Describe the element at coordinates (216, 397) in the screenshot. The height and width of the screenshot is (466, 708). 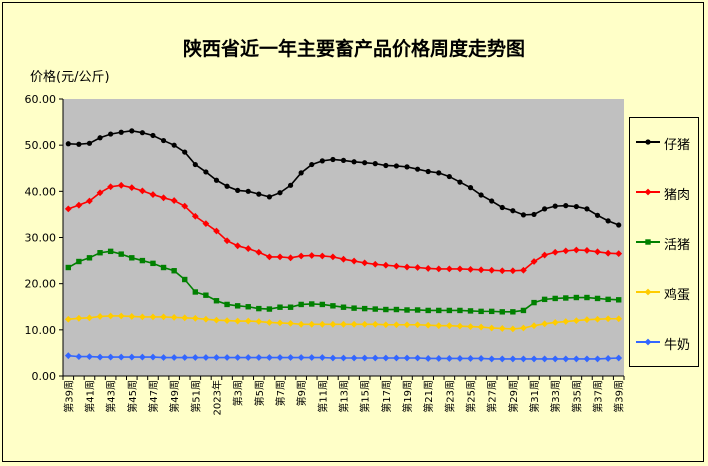
I see `x-tick-label: 2023年` at that location.